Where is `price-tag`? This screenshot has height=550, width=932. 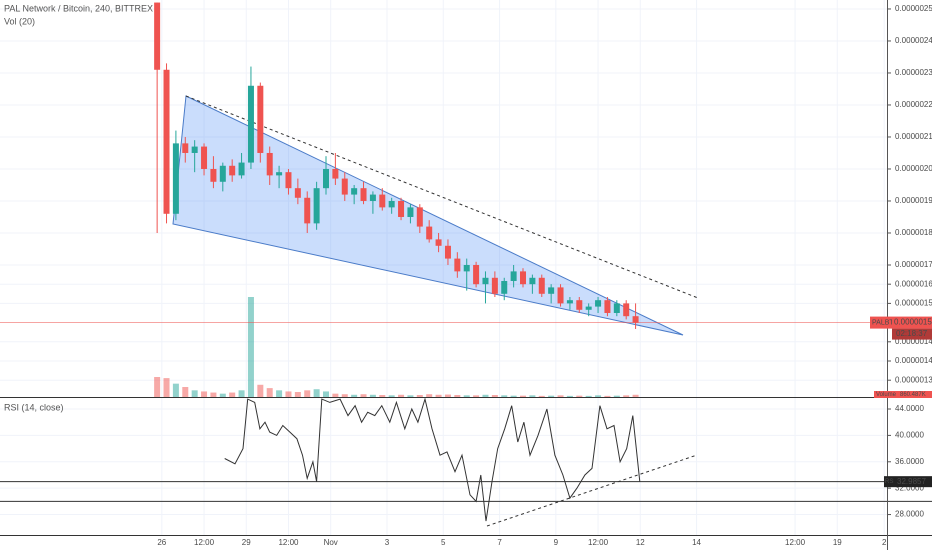 price-tag is located at coordinates (912, 322).